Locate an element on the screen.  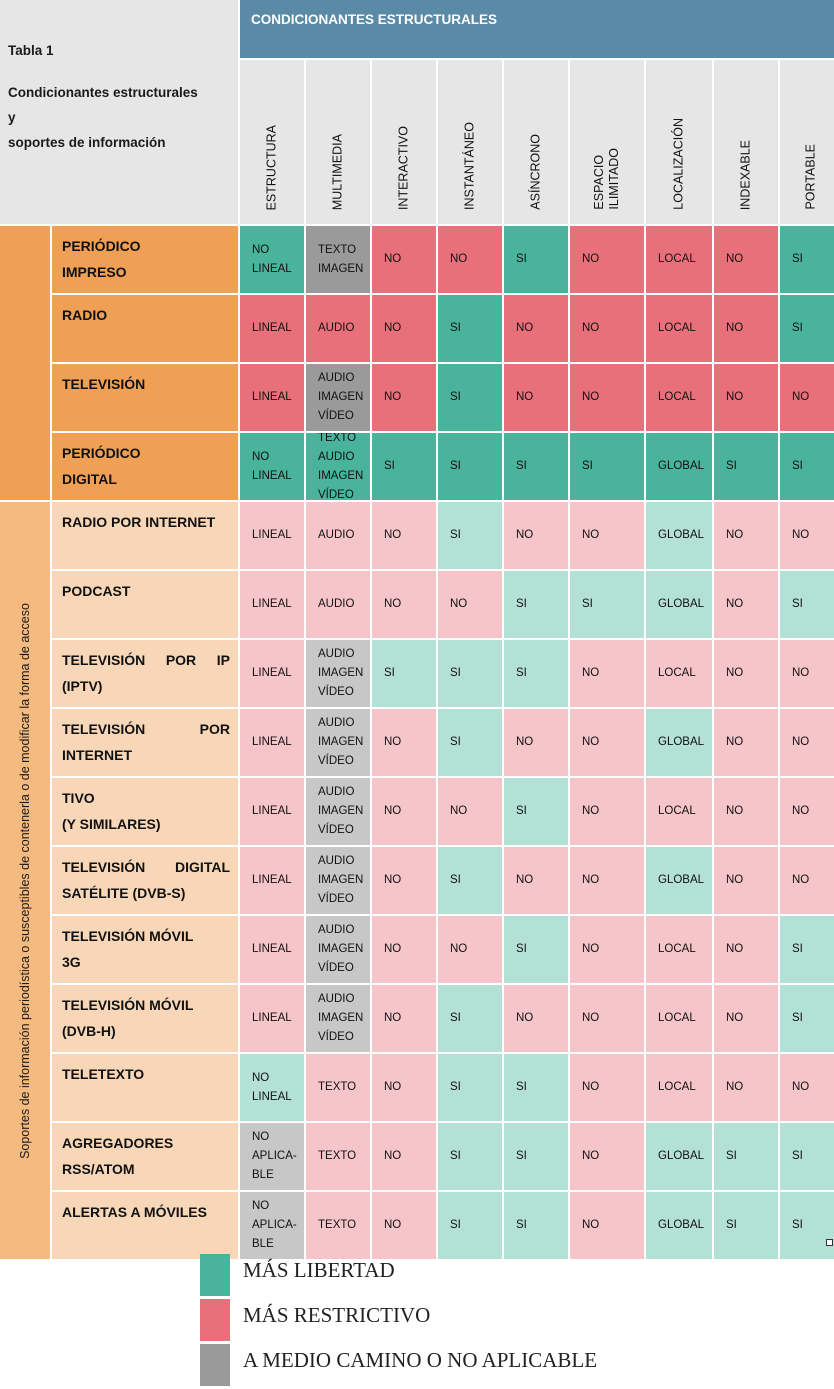
media-name: PERIÓDICO IMPRESO is located at coordinates (145, 259).